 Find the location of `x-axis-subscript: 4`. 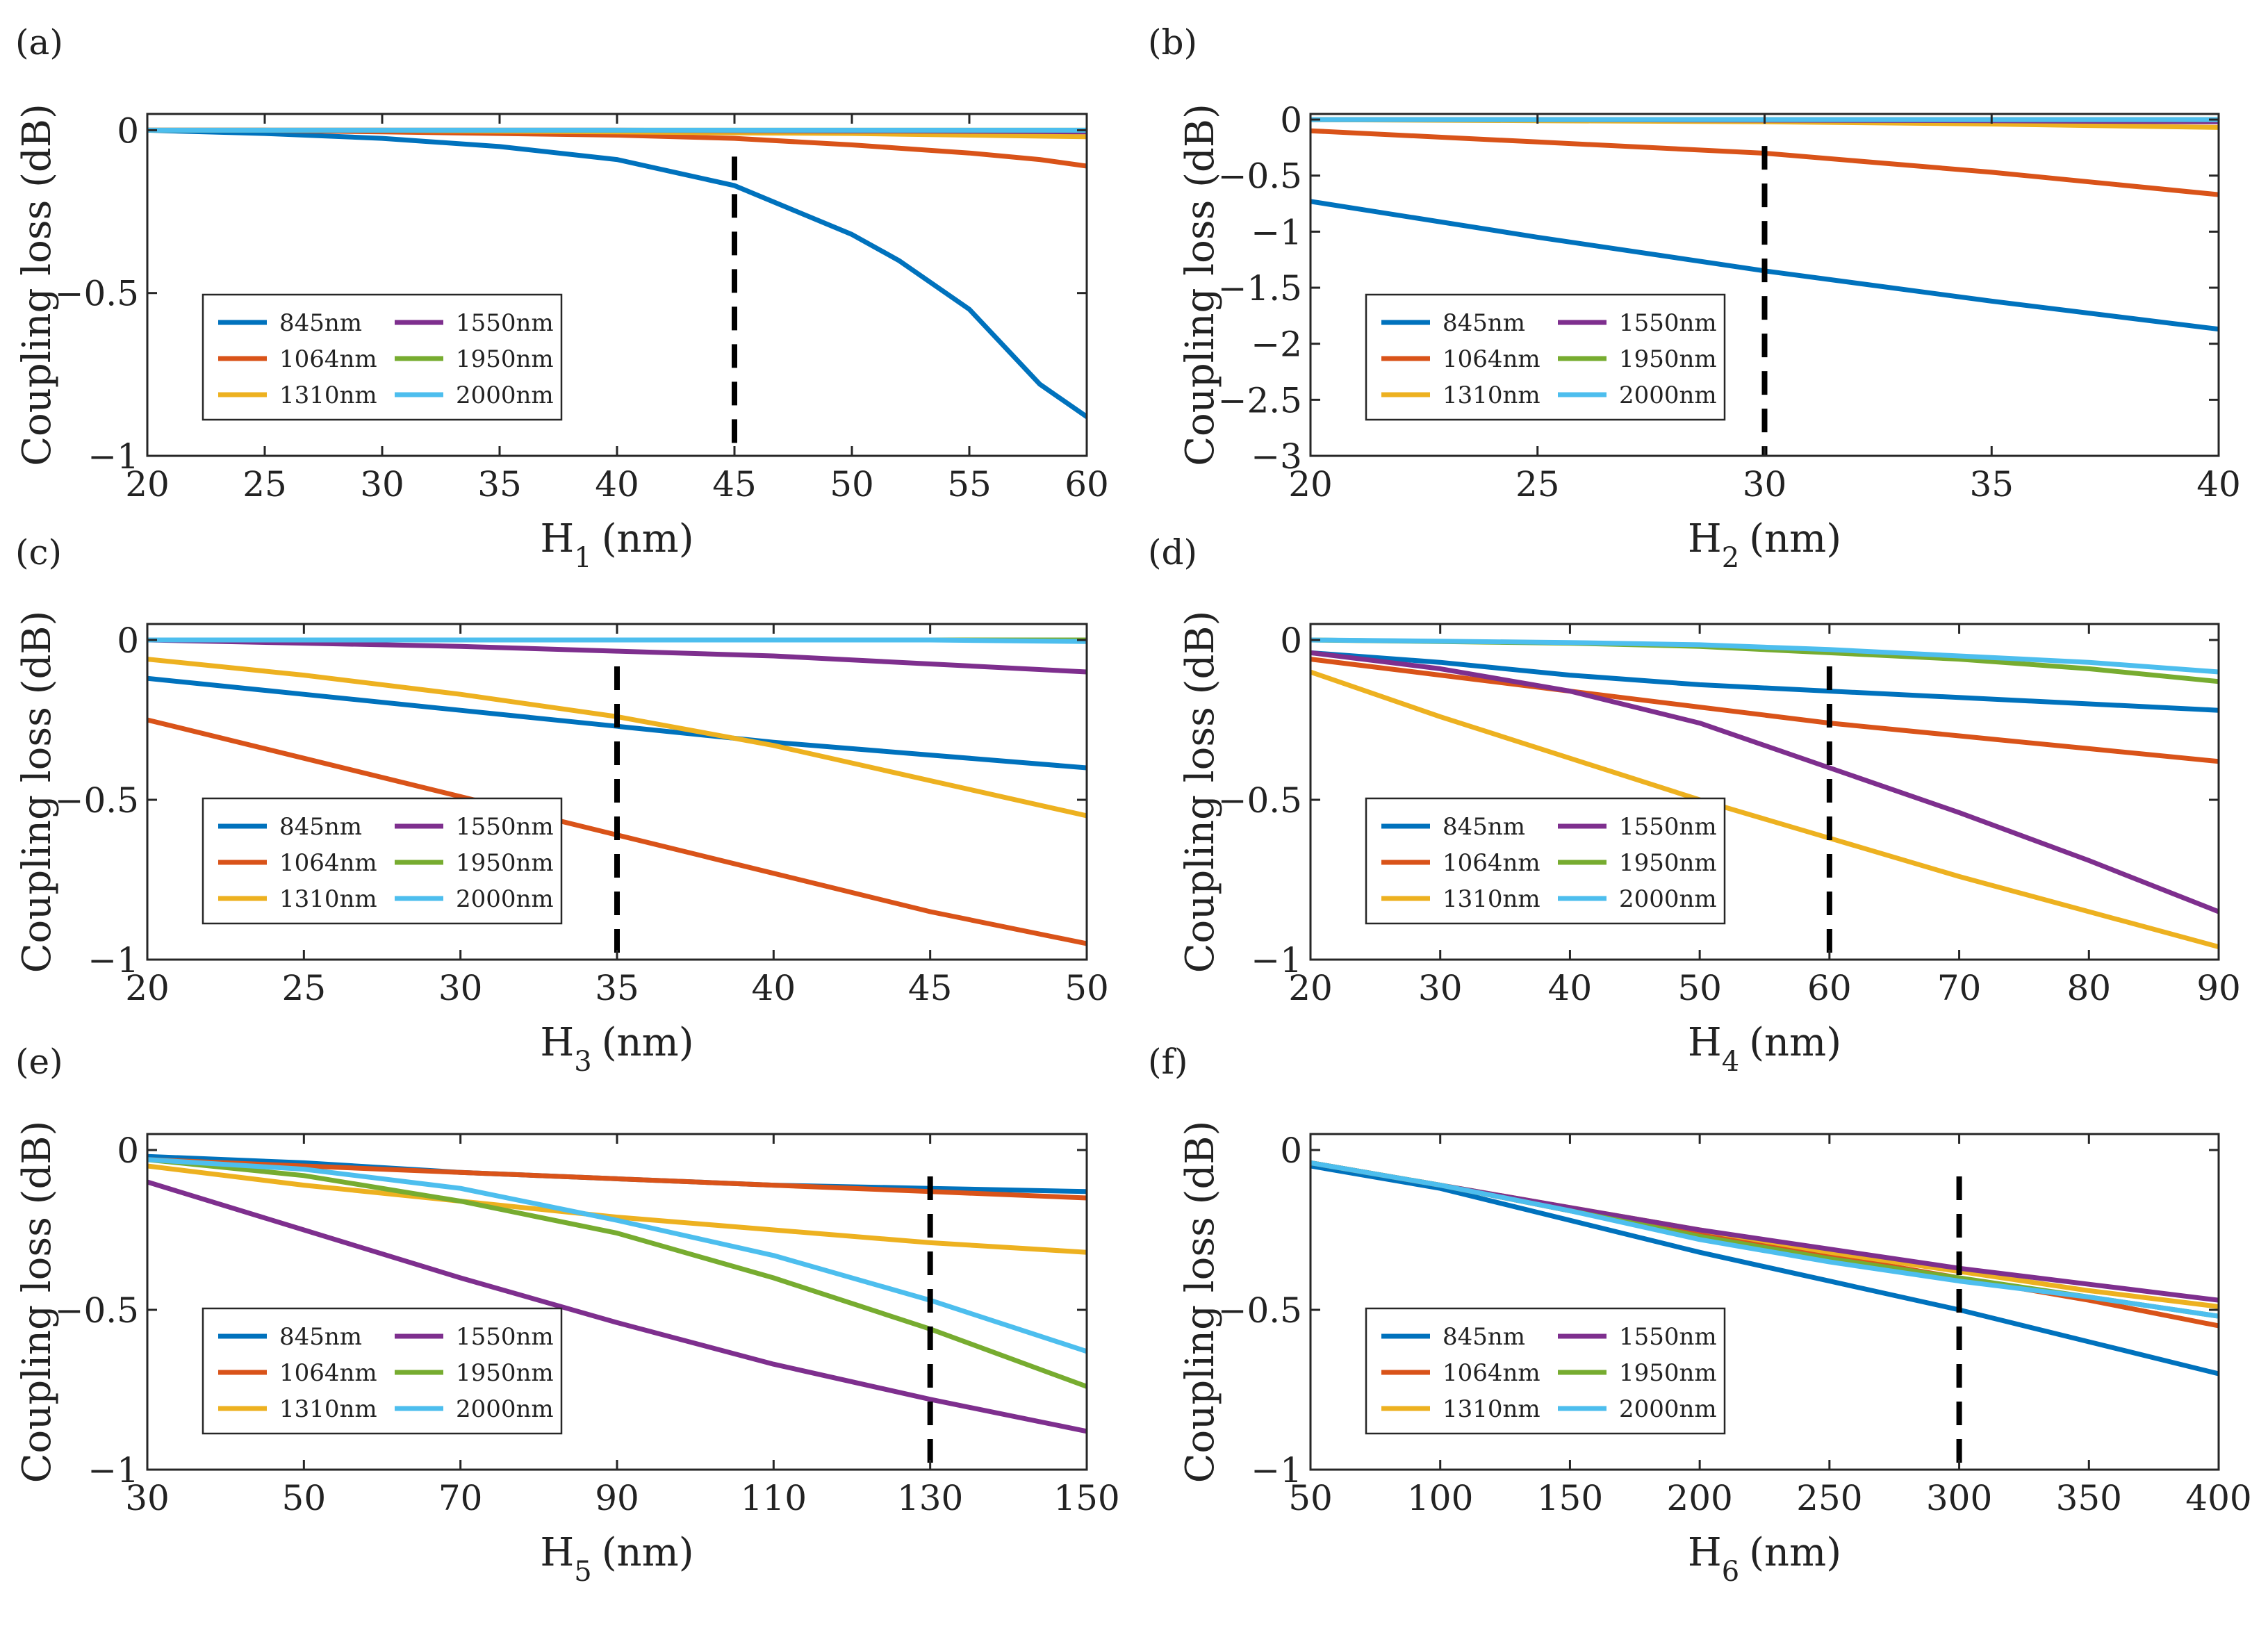

x-axis-subscript: 4 is located at coordinates (1730, 1062).